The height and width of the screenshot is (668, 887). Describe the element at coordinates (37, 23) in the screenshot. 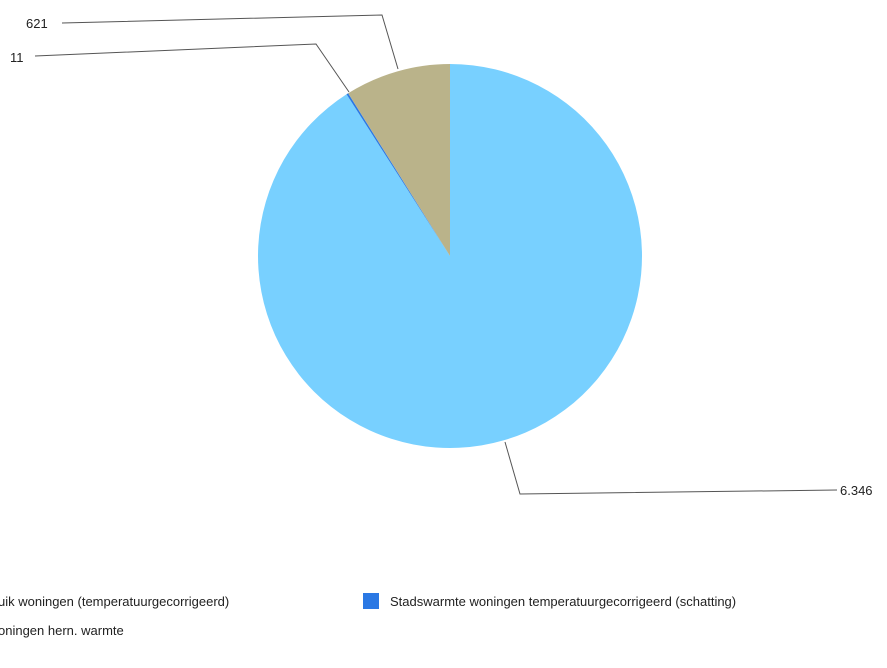

I see `data-label-hern-warmte: 621` at that location.